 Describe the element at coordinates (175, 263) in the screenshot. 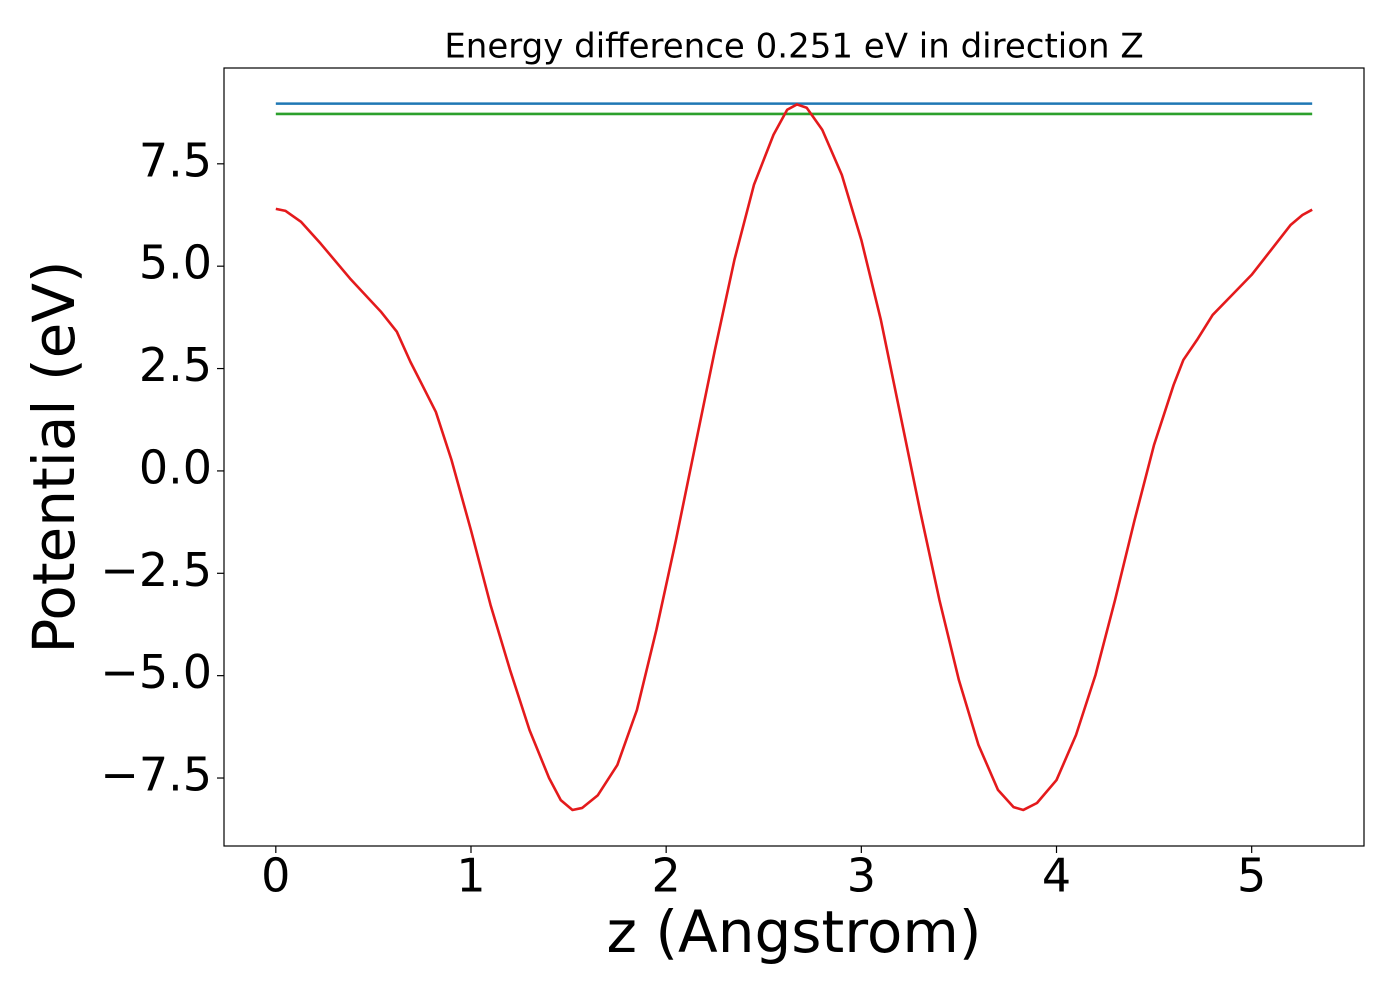

I see `y-tick-label: 5.0` at that location.